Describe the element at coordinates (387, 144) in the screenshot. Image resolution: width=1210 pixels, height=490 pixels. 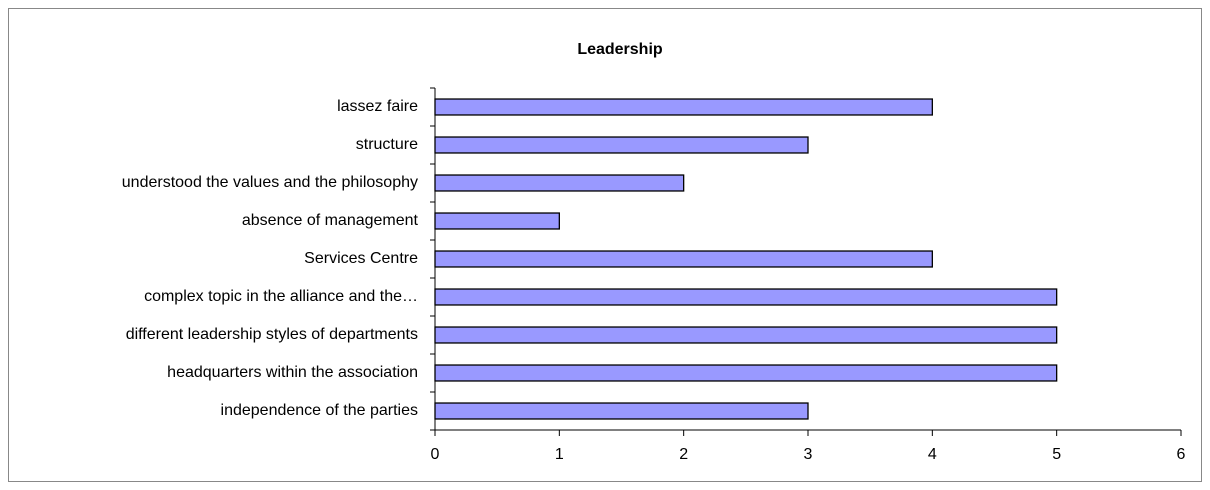
I see `y-tick-label: structure` at that location.